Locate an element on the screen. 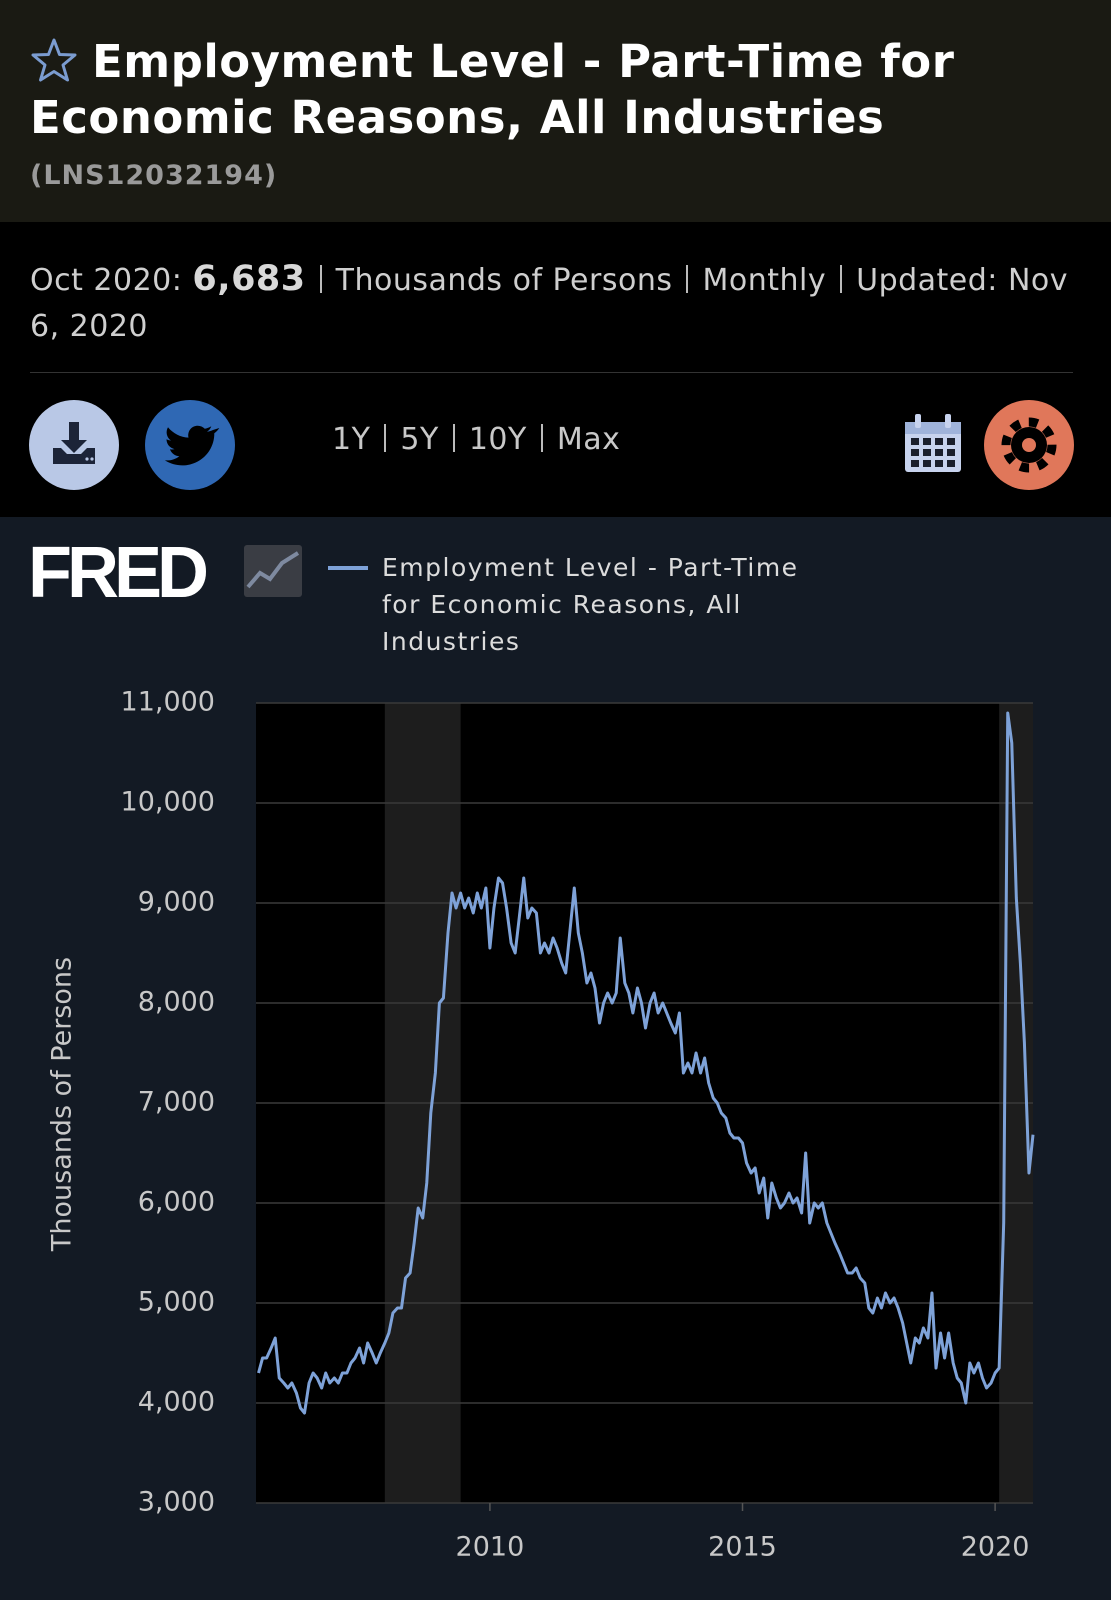 This screenshot has height=1600, width=1111. download-icon is located at coordinates (74, 443).